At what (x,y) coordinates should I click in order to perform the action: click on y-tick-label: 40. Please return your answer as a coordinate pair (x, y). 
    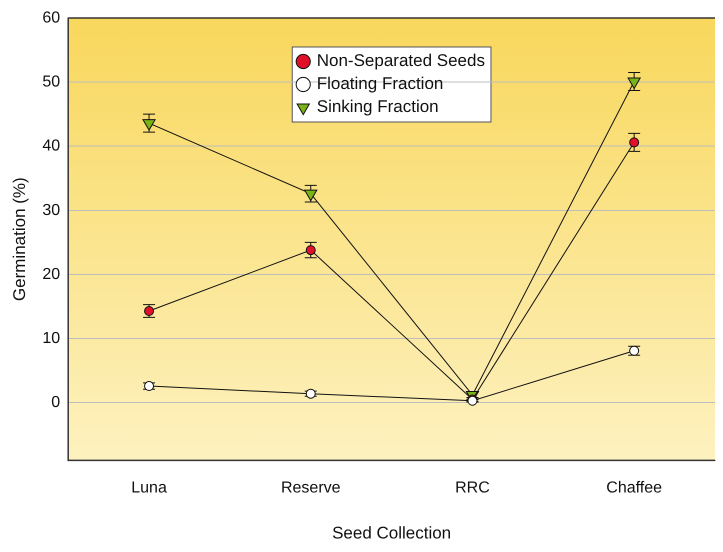
    Looking at the image, I should click on (51, 146).